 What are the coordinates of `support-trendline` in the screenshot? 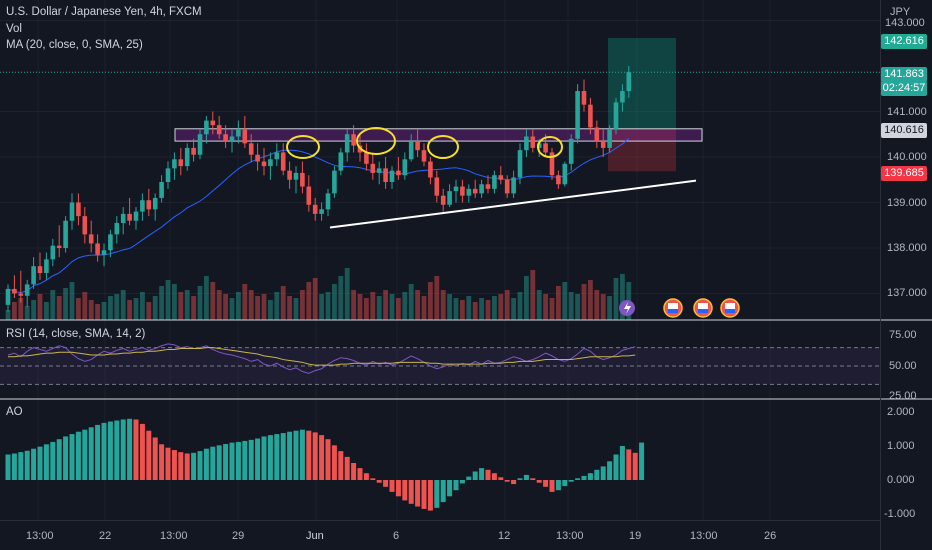 It's located at (513, 204).